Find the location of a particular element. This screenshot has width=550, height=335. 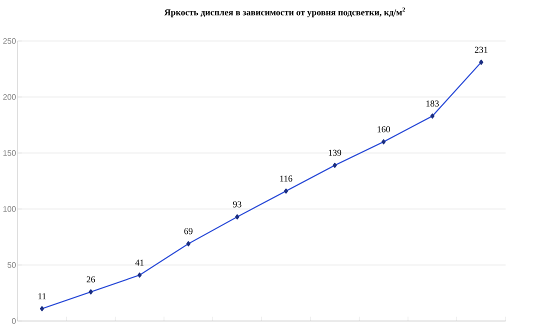

data-label: 160 is located at coordinates (384, 129).